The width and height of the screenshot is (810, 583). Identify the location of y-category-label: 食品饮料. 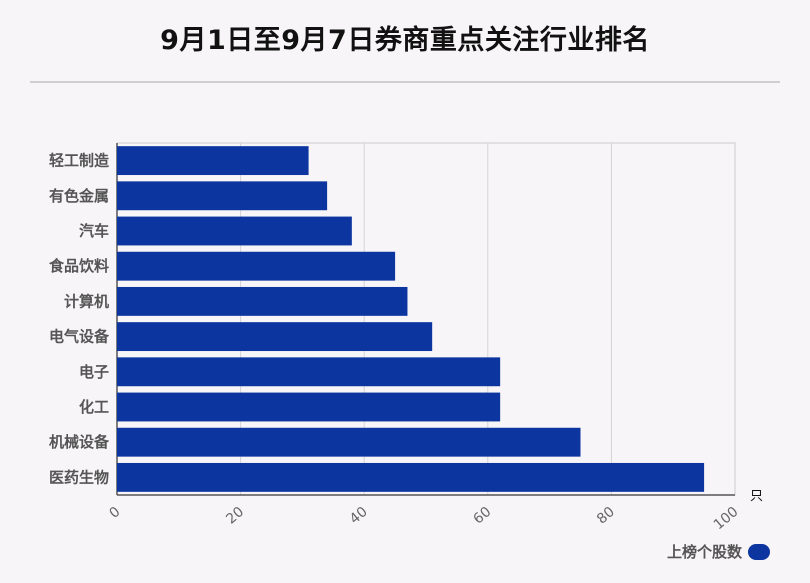
(79, 266).